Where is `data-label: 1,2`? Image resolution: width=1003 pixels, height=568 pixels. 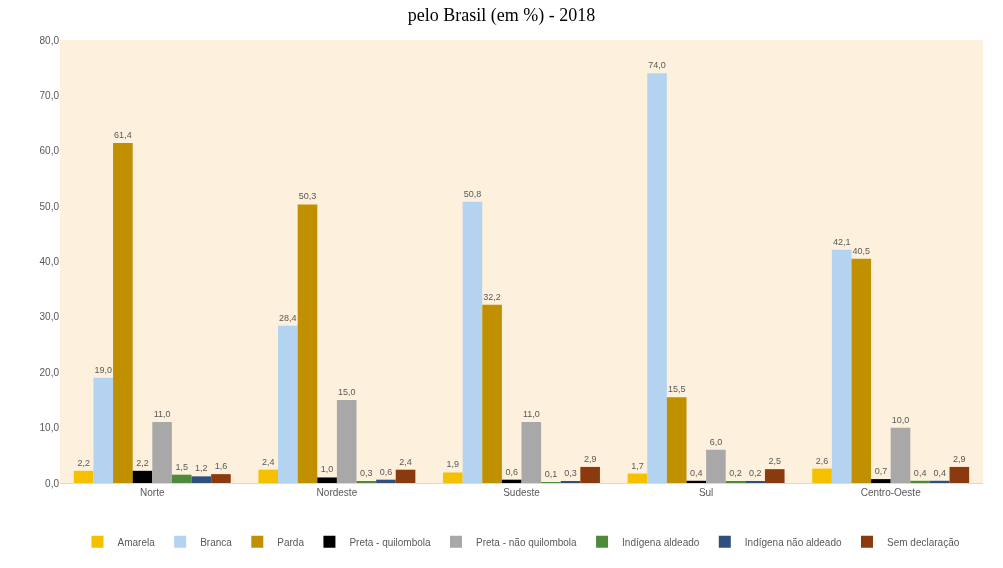 data-label: 1,2 is located at coordinates (201, 468).